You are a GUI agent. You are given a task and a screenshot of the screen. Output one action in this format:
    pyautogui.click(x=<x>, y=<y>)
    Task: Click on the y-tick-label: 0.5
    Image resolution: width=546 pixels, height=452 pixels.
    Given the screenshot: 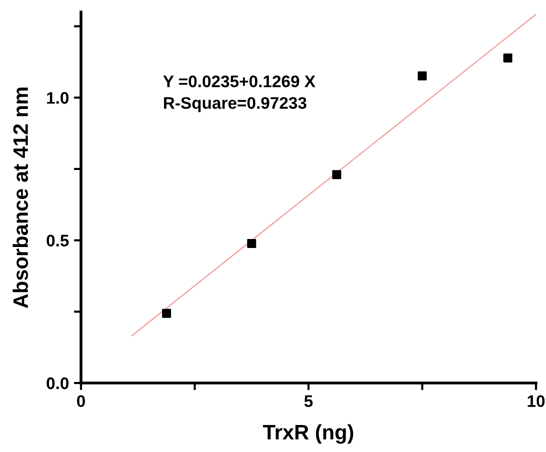 What is the action you would take?
    pyautogui.click(x=57, y=240)
    